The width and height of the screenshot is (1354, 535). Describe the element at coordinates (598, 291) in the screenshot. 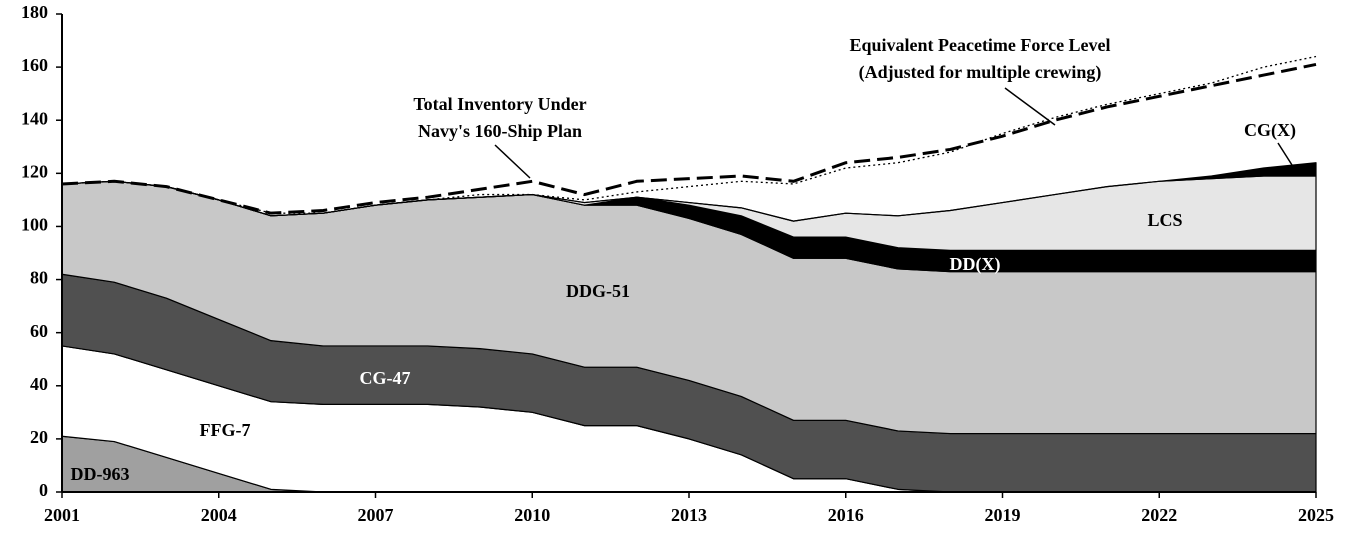

I see `series-label: DDG-51` at that location.